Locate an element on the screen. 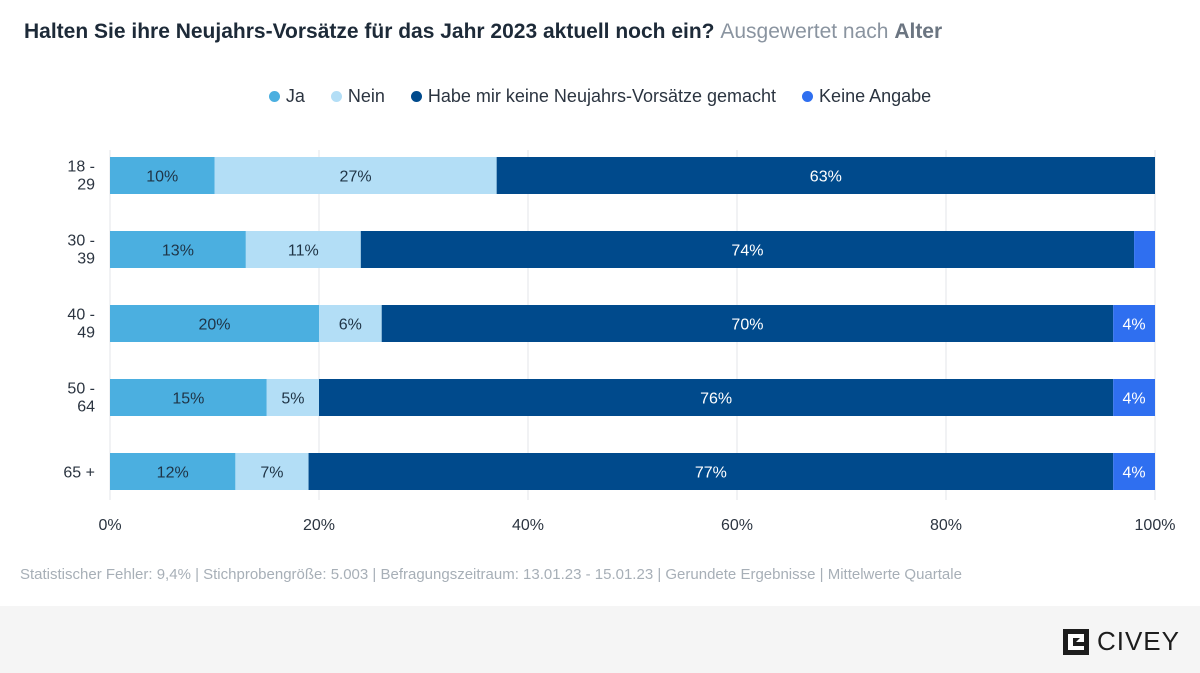 The height and width of the screenshot is (673, 1200). bar-data-label: 5% is located at coordinates (292, 399).